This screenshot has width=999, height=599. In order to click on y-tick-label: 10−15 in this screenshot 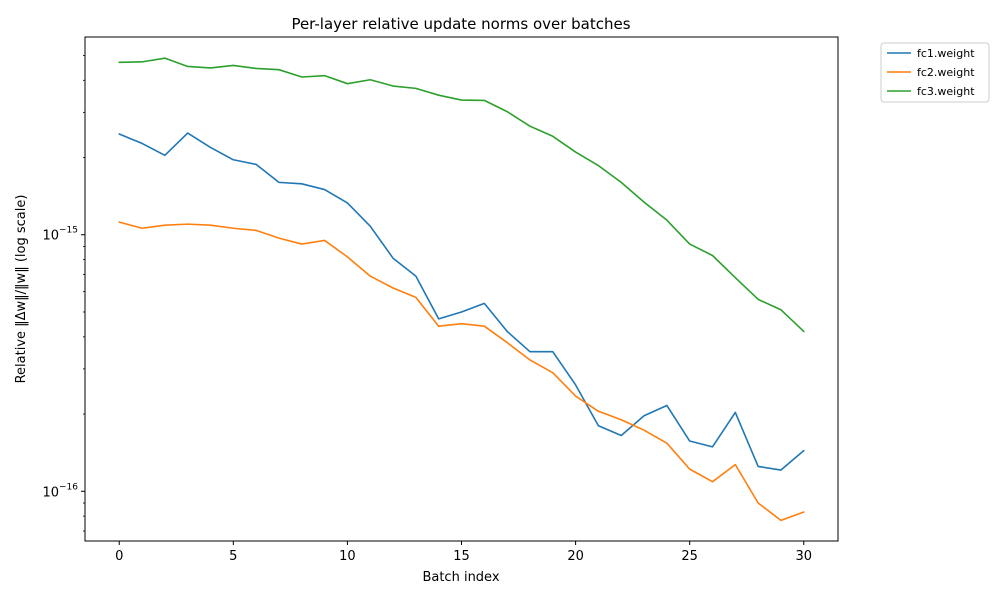, I will do `click(60, 235)`.